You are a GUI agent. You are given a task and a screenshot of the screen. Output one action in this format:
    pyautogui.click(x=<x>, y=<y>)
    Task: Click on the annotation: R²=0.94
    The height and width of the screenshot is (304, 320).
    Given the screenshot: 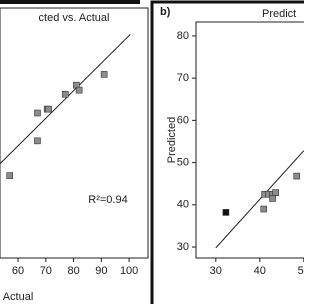 What is the action you would take?
    pyautogui.click(x=107, y=200)
    